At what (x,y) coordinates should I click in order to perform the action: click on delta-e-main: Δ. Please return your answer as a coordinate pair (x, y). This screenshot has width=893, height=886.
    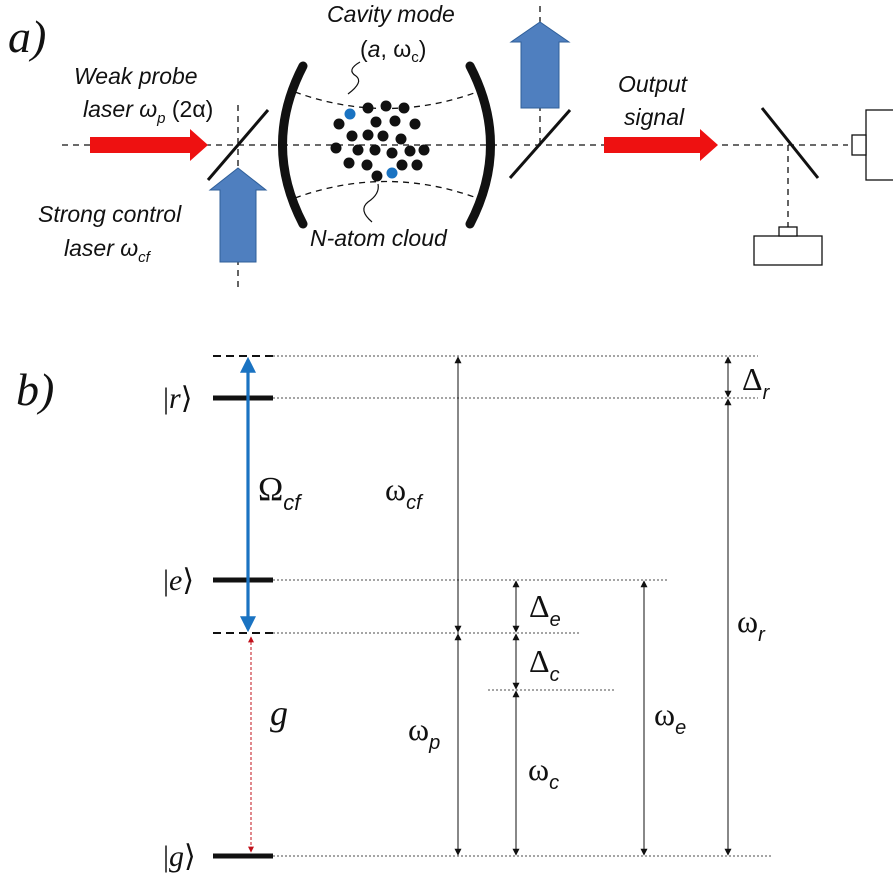
    Looking at the image, I should click on (539, 606).